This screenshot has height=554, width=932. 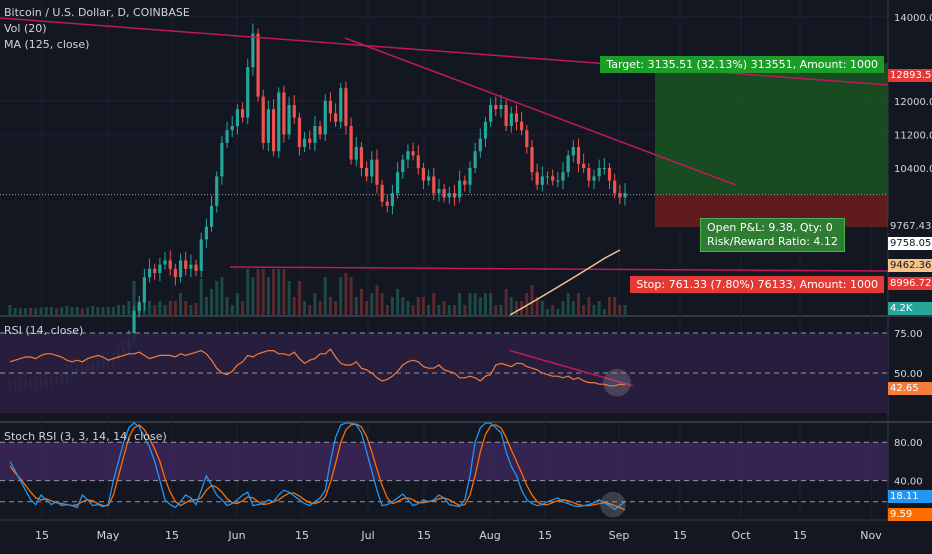 I want to click on support-line, so click(x=559, y=269).